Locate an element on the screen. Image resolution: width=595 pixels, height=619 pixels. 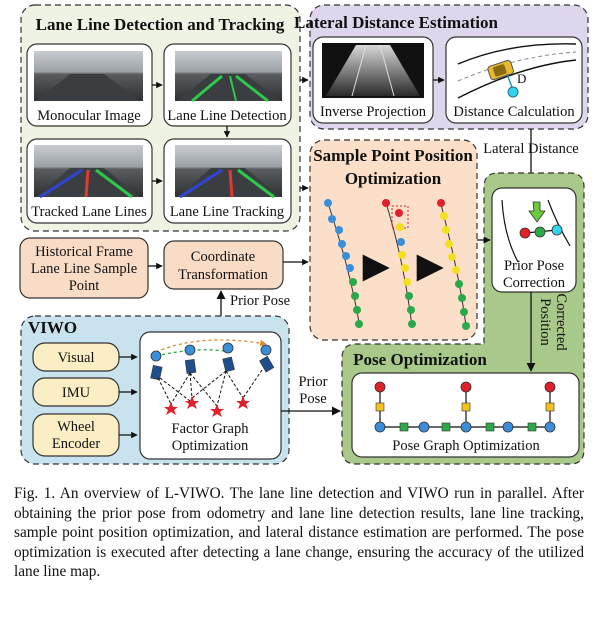
prior-pose-correction-line1: Prior Pose is located at coordinates (534, 266).